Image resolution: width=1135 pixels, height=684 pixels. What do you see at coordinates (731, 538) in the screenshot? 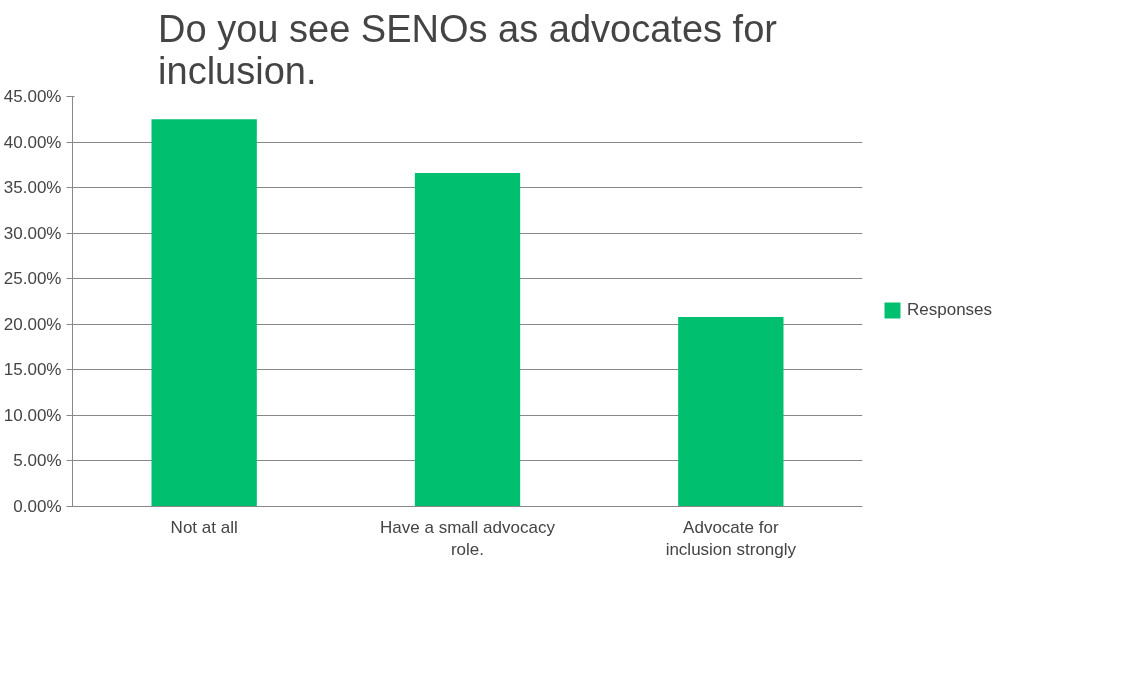
I see `x-tick-label: Advocate for inclusion strongly` at bounding box center [731, 538].